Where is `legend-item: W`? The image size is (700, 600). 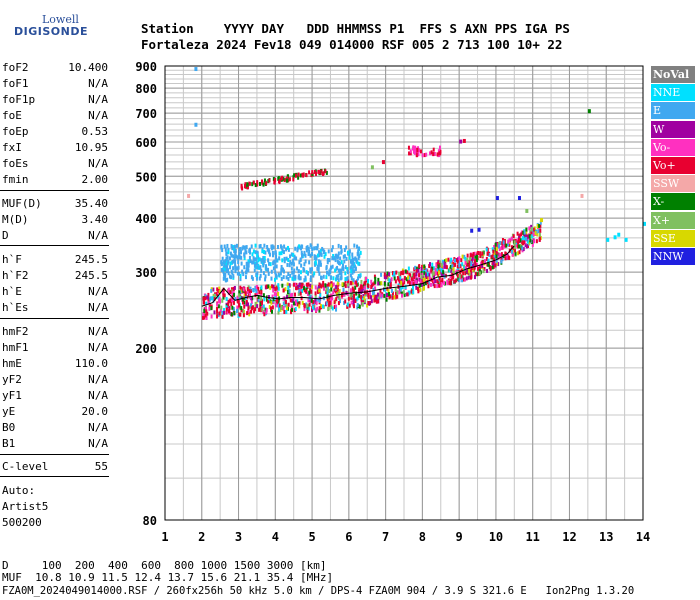 legend-item: W is located at coordinates (673, 129).